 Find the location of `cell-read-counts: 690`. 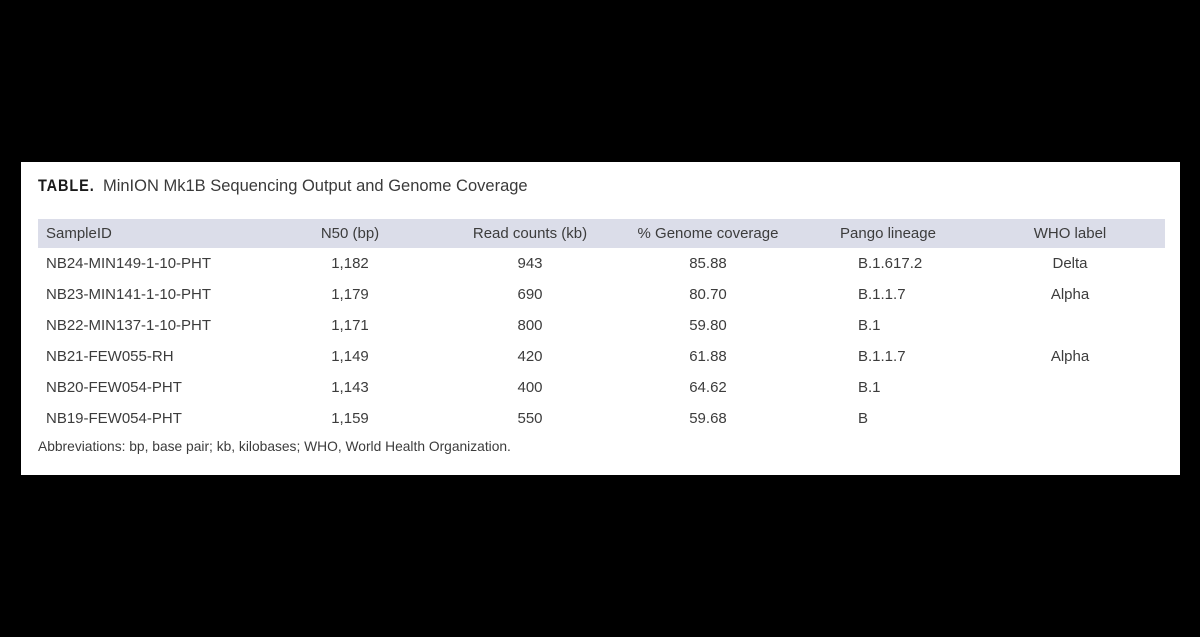

cell-read-counts: 690 is located at coordinates (530, 294).